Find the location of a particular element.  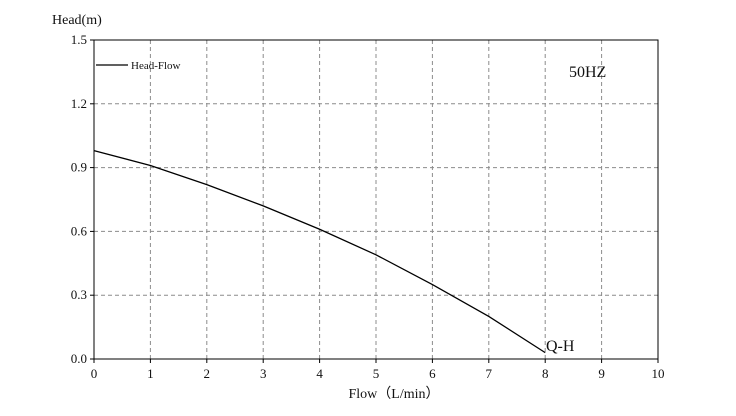

x-tick-label: 0 is located at coordinates (94, 373).